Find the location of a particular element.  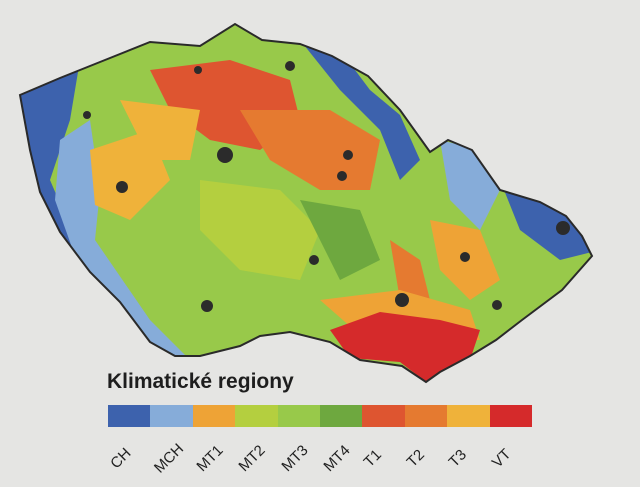

legend-swatch-t1 is located at coordinates (383, 416).